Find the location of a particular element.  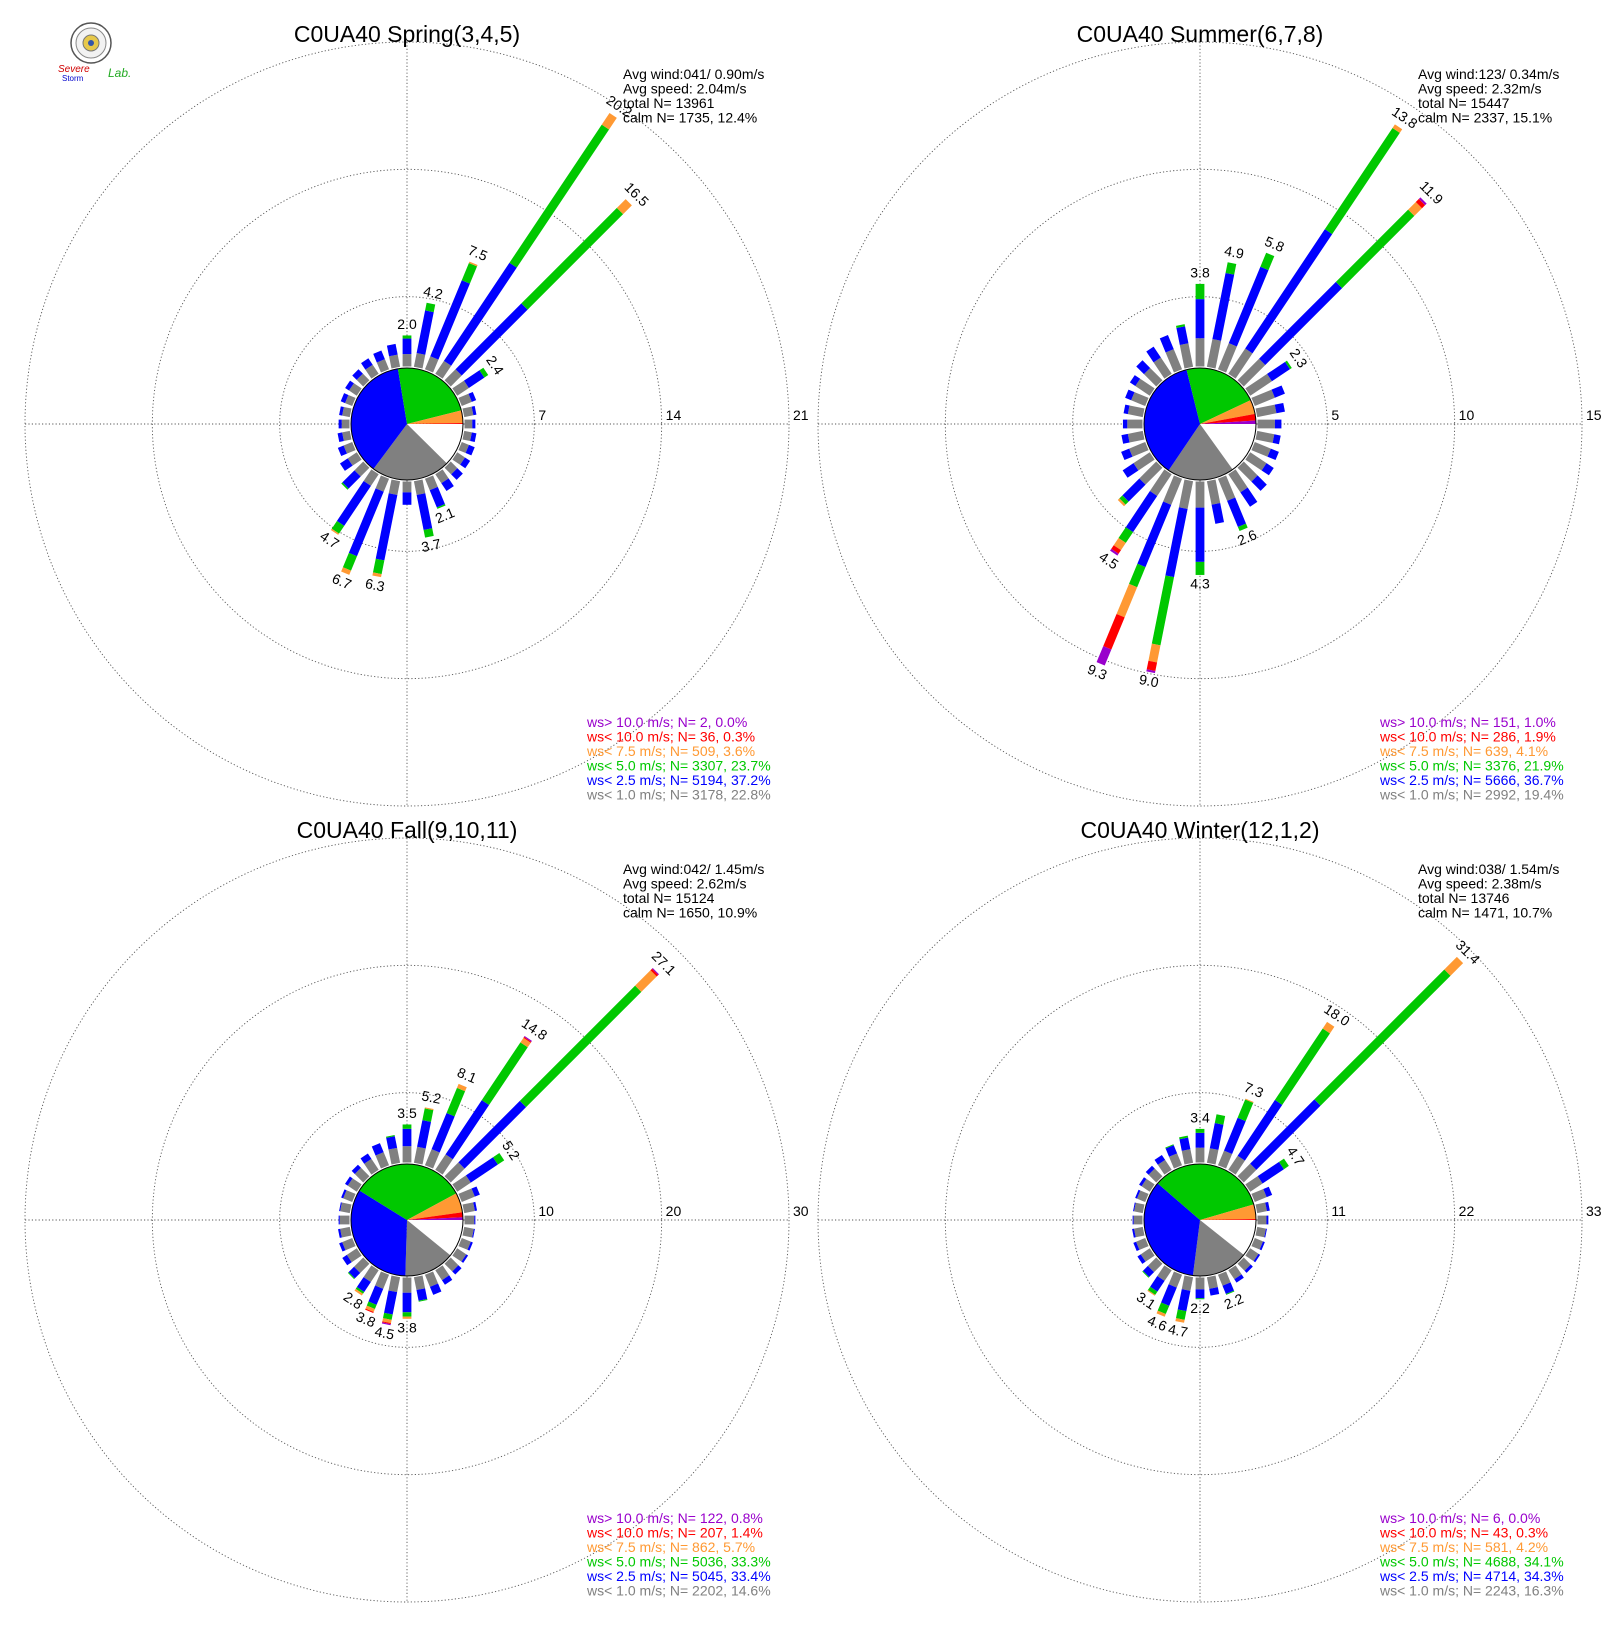

stats-line: Avg wind:041/ 0.90m/s is located at coordinates (693, 74).